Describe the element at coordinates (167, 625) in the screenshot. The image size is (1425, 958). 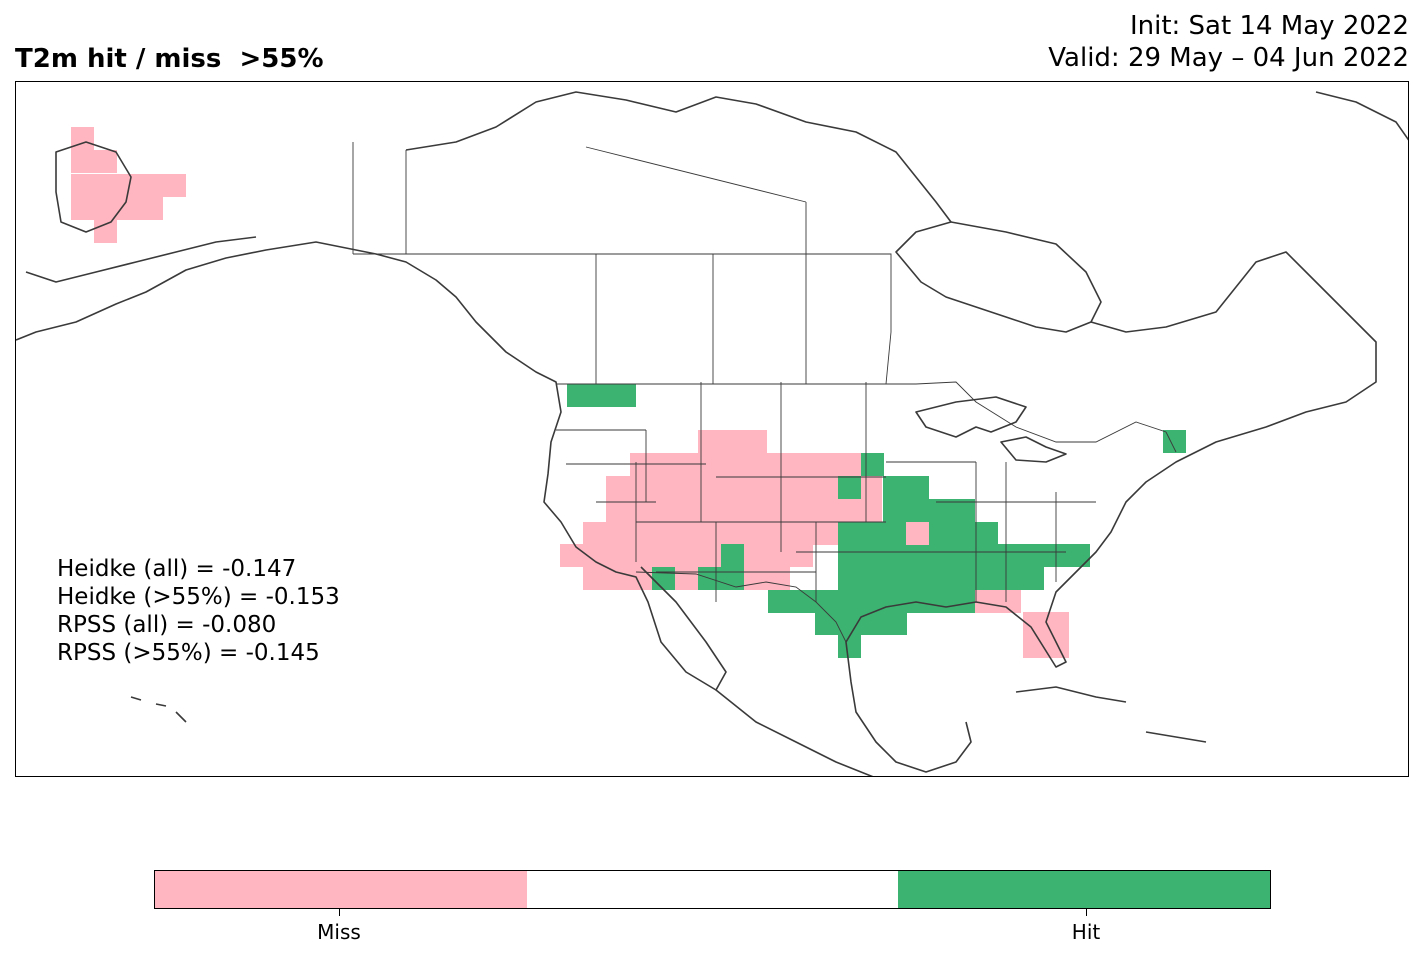
I see `rpss-all: RPSS (all) = -0.080` at that location.